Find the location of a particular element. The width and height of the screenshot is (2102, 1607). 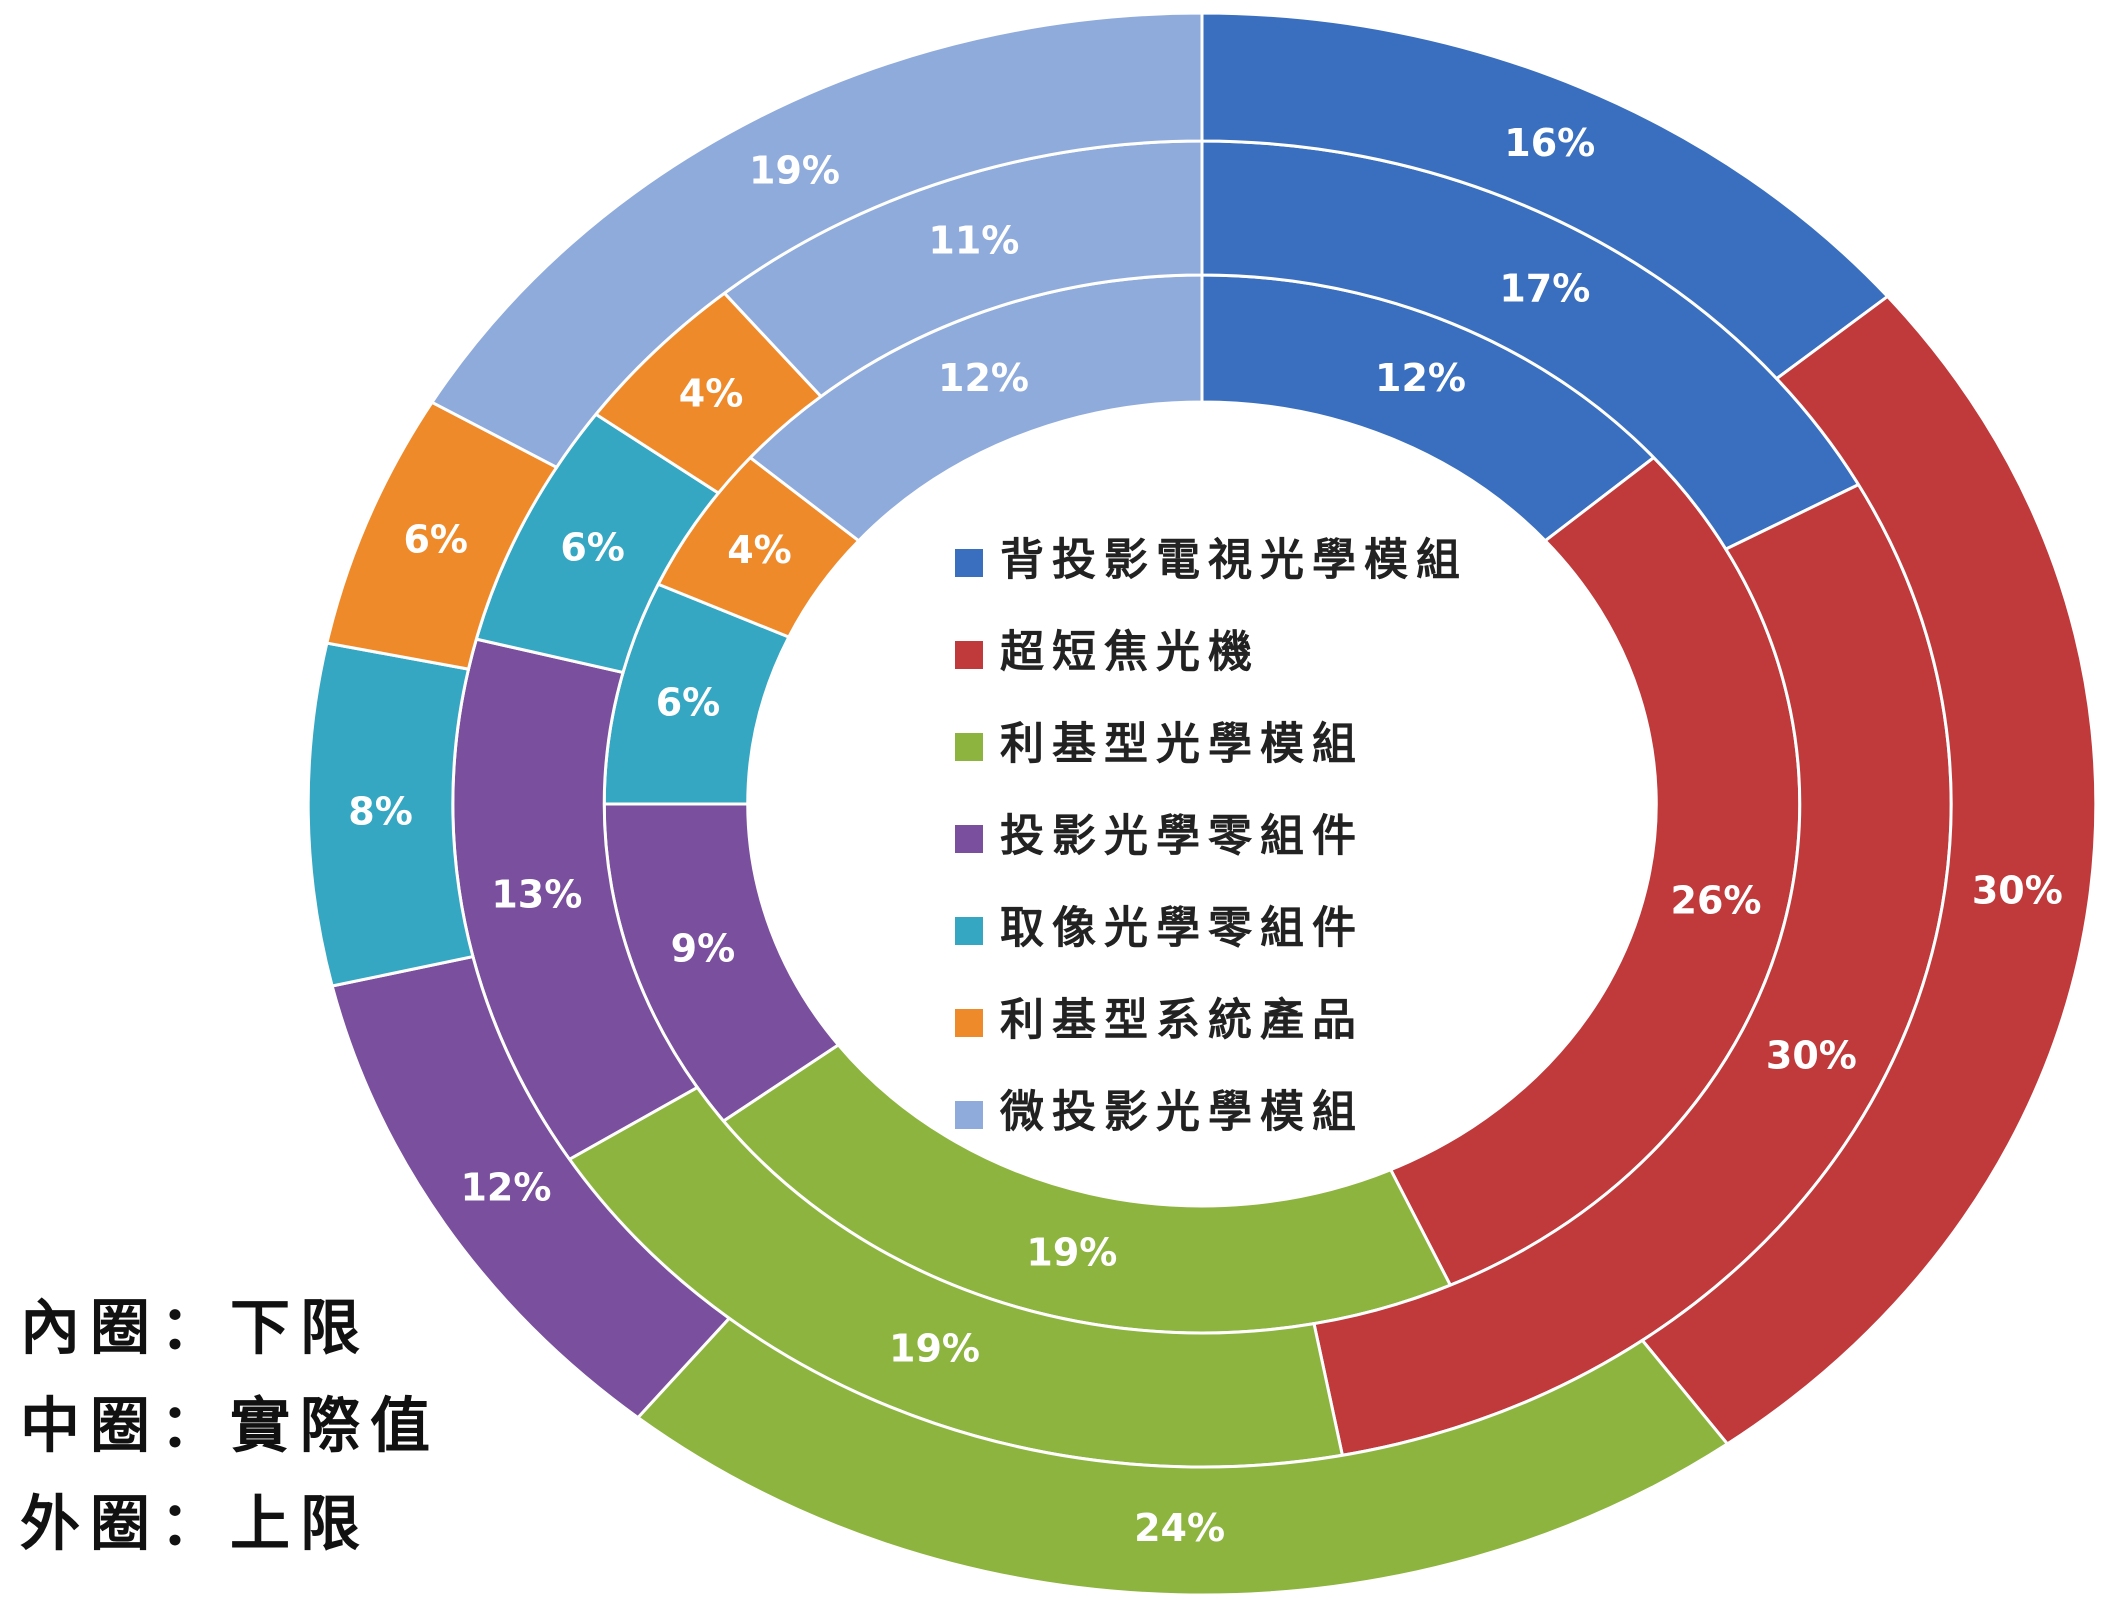

ring-note: 外圈：上限 is located at coordinates (195, 1525).